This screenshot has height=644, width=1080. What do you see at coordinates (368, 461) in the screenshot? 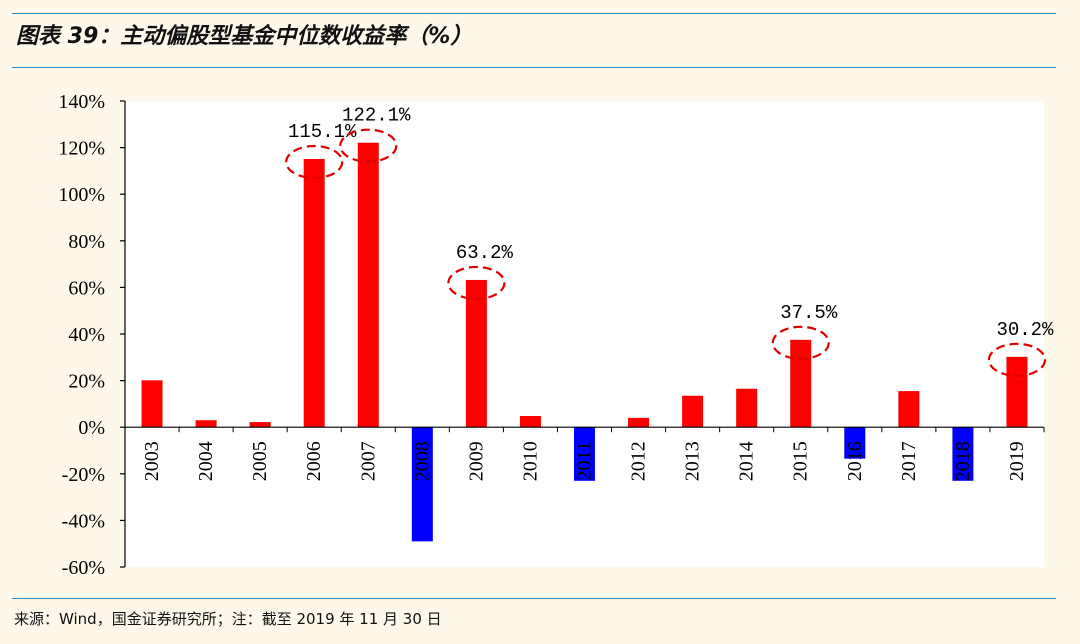
I see `category-label-2007: 2007` at bounding box center [368, 461].